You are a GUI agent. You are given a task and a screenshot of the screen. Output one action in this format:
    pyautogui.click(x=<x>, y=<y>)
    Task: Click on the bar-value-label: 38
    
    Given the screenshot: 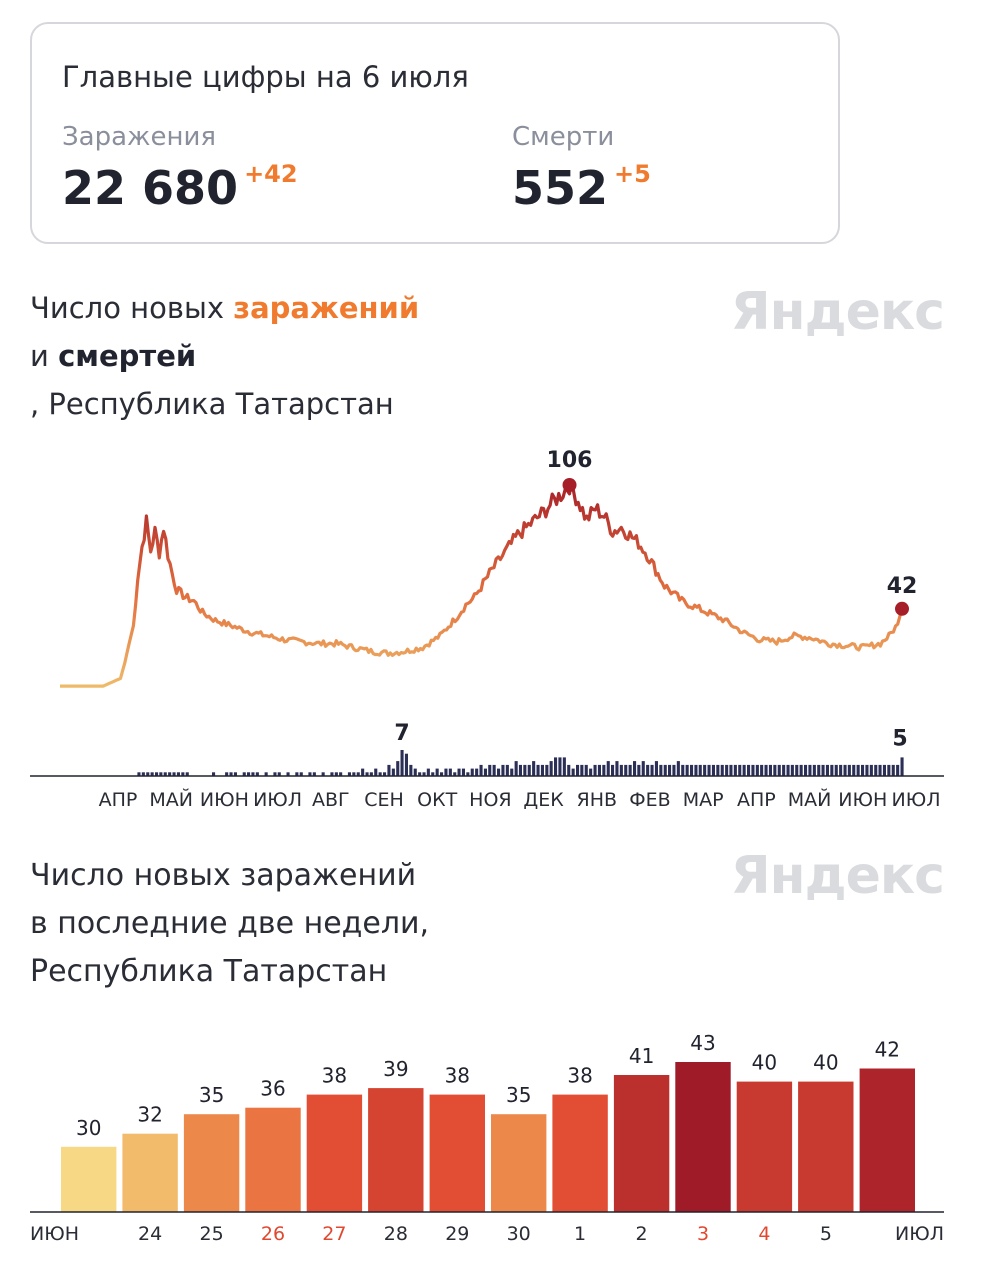 What is the action you would take?
    pyautogui.click(x=334, y=1076)
    